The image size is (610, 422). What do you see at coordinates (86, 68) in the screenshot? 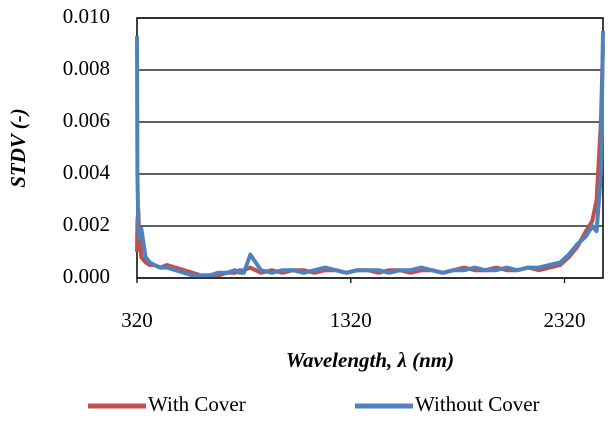
I see `y-tick-label: 0.008` at bounding box center [86, 68].